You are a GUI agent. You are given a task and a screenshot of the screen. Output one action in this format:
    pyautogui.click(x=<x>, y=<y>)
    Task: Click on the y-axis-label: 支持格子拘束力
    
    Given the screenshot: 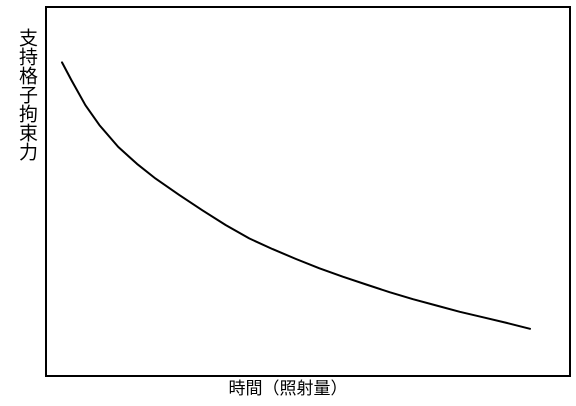 What is the action you would take?
    pyautogui.click(x=27, y=94)
    